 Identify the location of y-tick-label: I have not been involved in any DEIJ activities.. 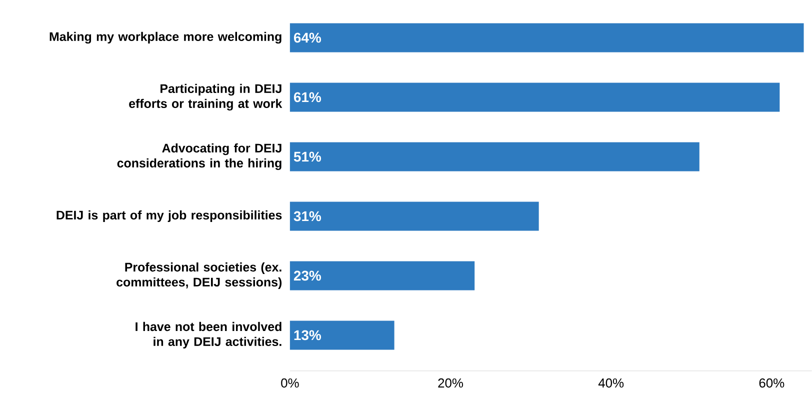
(209, 335).